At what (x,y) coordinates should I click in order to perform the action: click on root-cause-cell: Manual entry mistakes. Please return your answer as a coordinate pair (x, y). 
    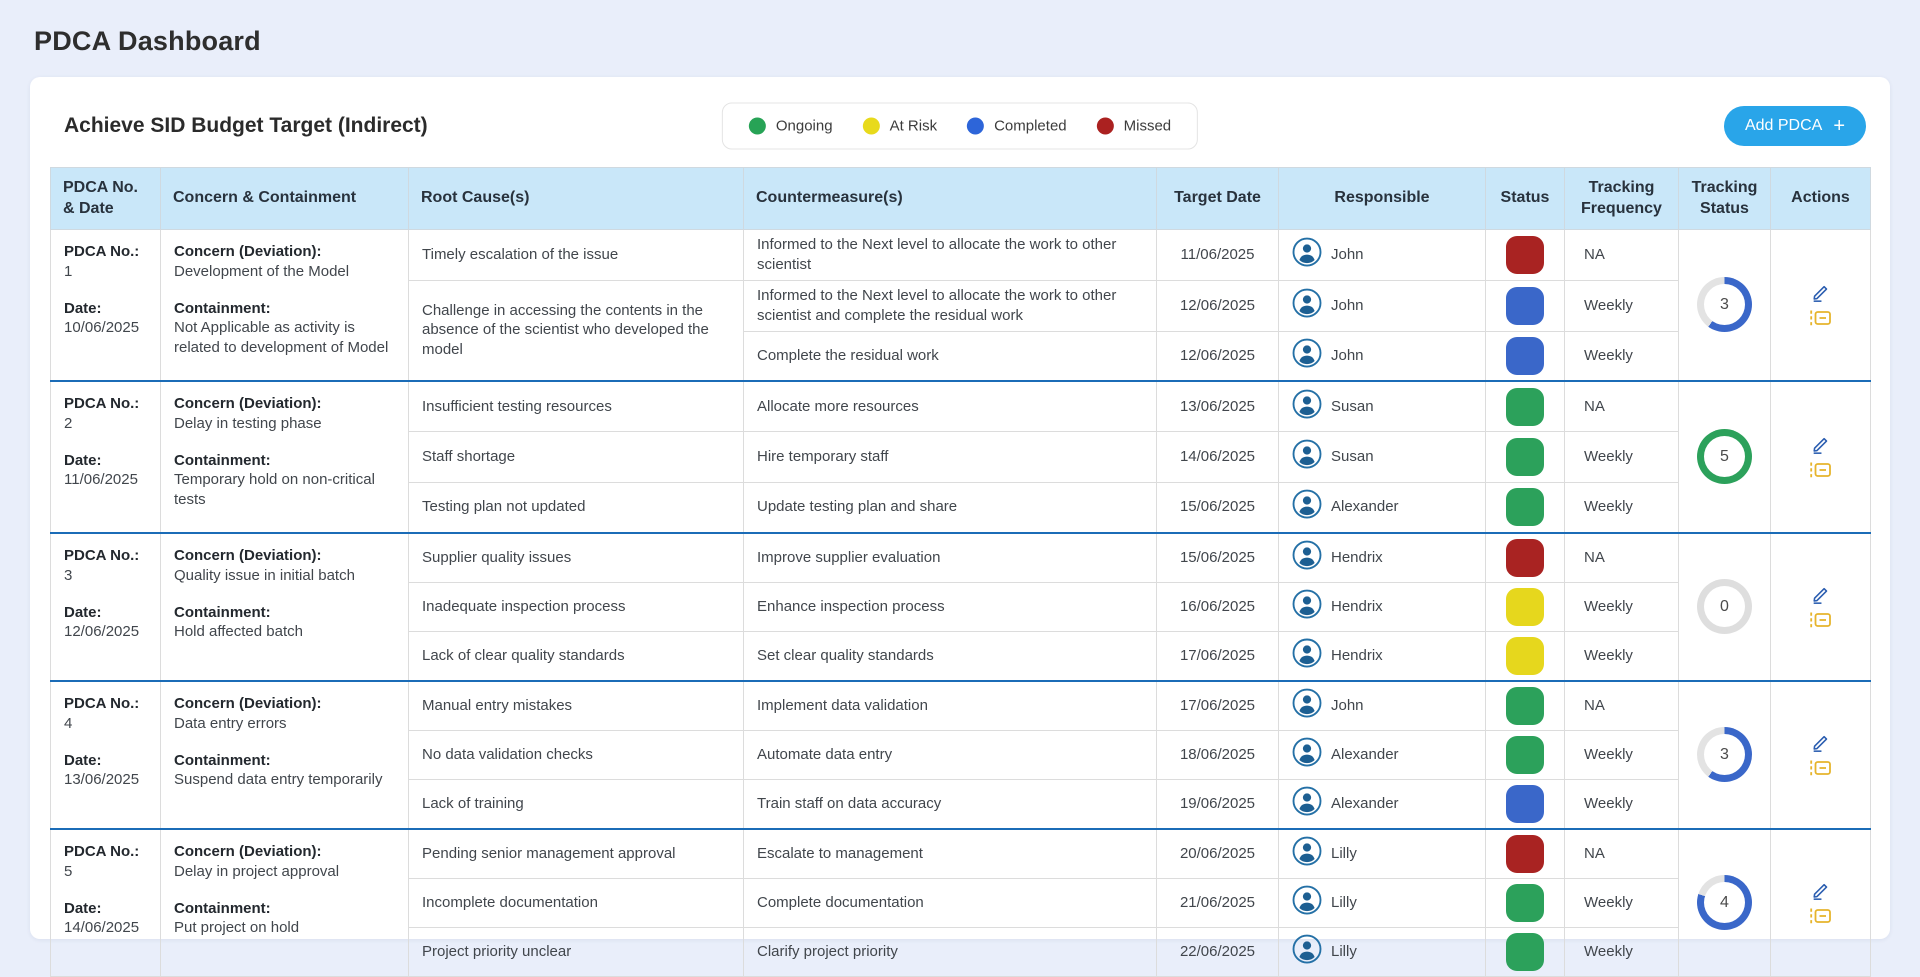
    Looking at the image, I should click on (576, 705).